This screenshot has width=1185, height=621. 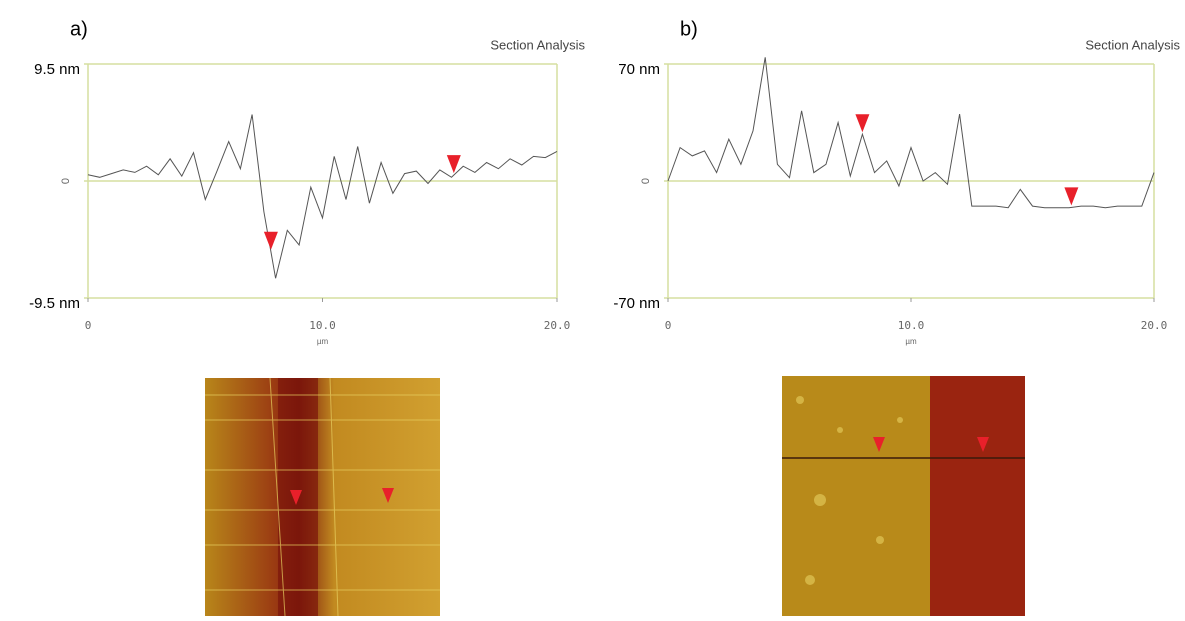 I want to click on y-tick-label: 9.5 nm, so click(x=57, y=69).